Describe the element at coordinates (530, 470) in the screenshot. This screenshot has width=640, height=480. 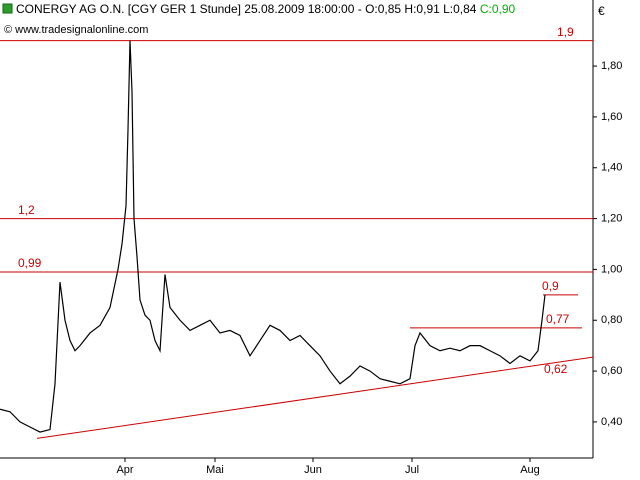
I see `x-tick-label: Aug` at that location.